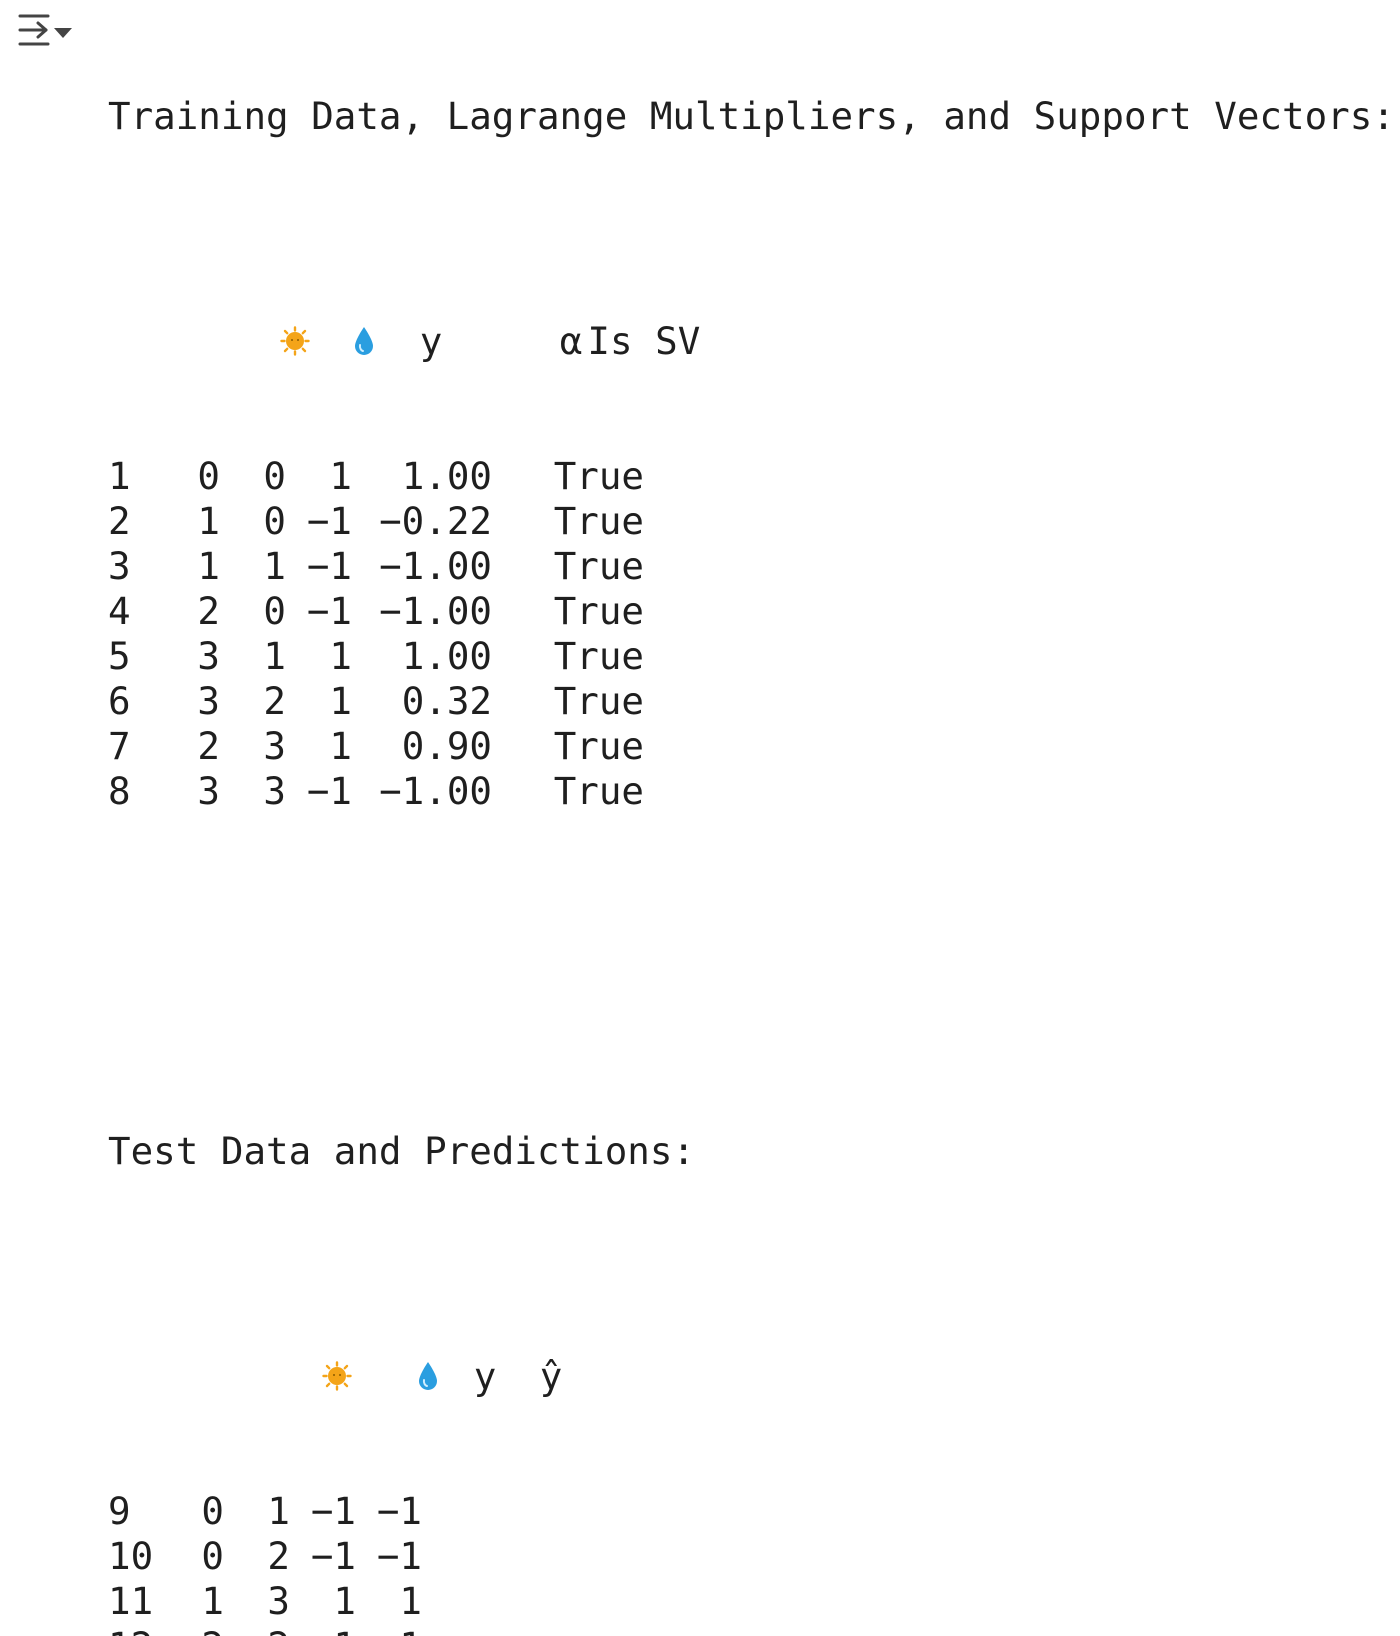  Describe the element at coordinates (748, 521) in the screenshot. I see `training-row: 2 1 0 −1 −0.22 True` at that location.